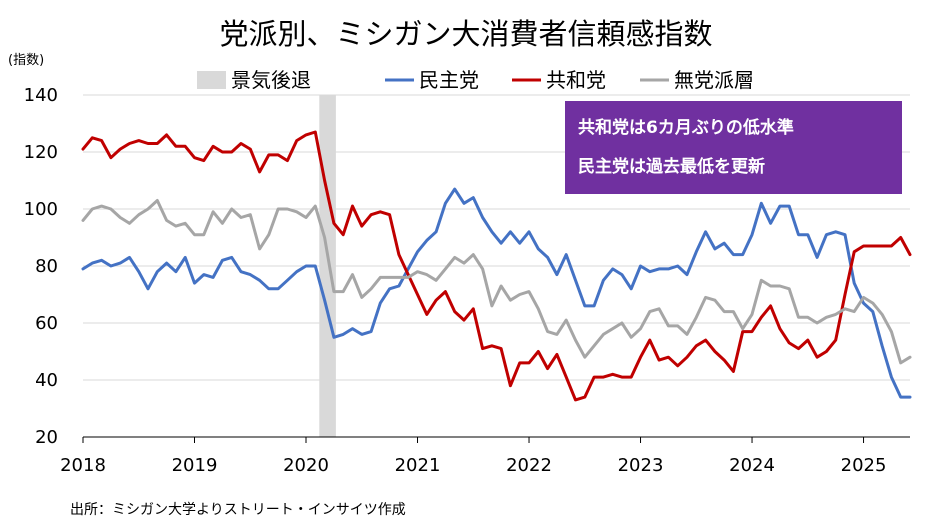  Describe the element at coordinates (83, 465) in the screenshot. I see `x-tick-label-2018: 2018` at that location.